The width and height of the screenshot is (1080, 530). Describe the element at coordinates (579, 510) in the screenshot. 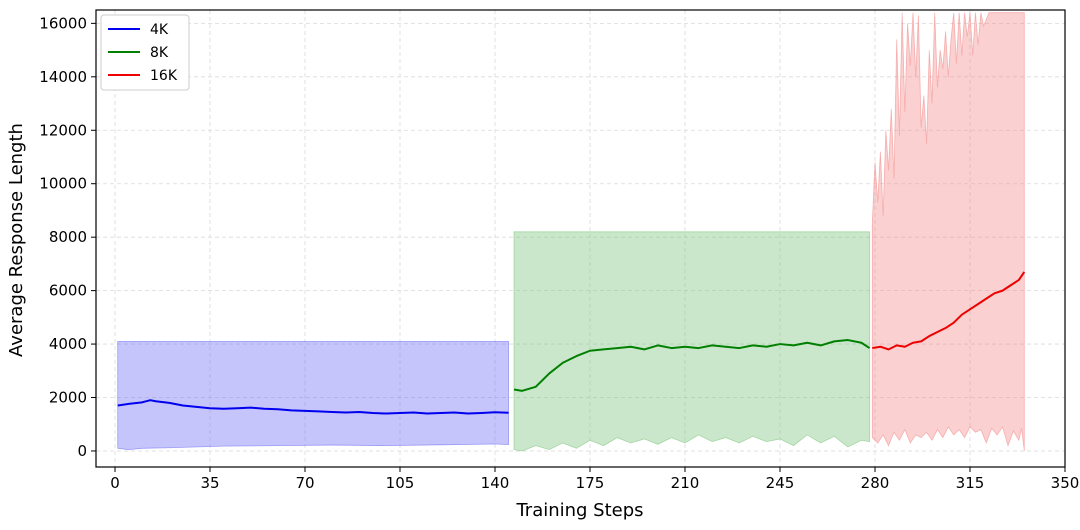

I see `x-axis-label: Training Steps` at that location.